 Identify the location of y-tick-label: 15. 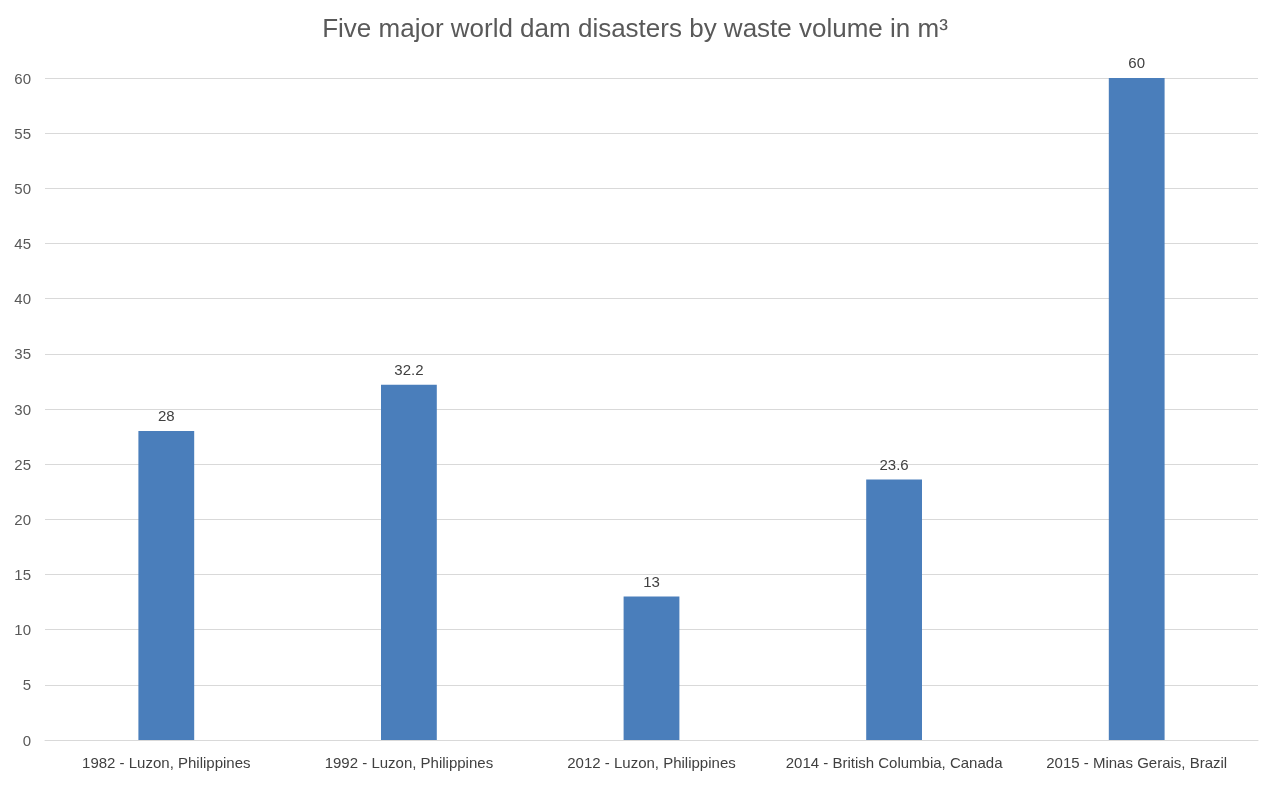
(22, 574).